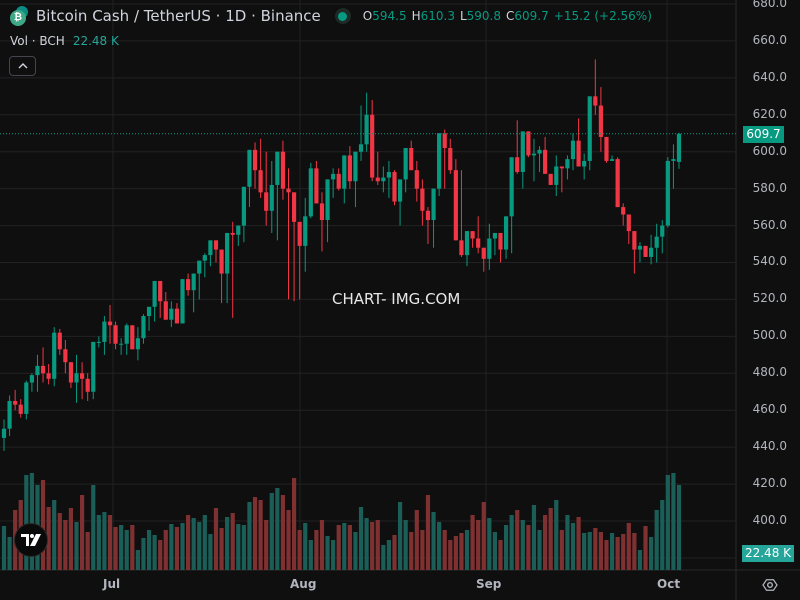 The image size is (800, 600). I want to click on price-tick-label: 460.0, so click(769, 409).